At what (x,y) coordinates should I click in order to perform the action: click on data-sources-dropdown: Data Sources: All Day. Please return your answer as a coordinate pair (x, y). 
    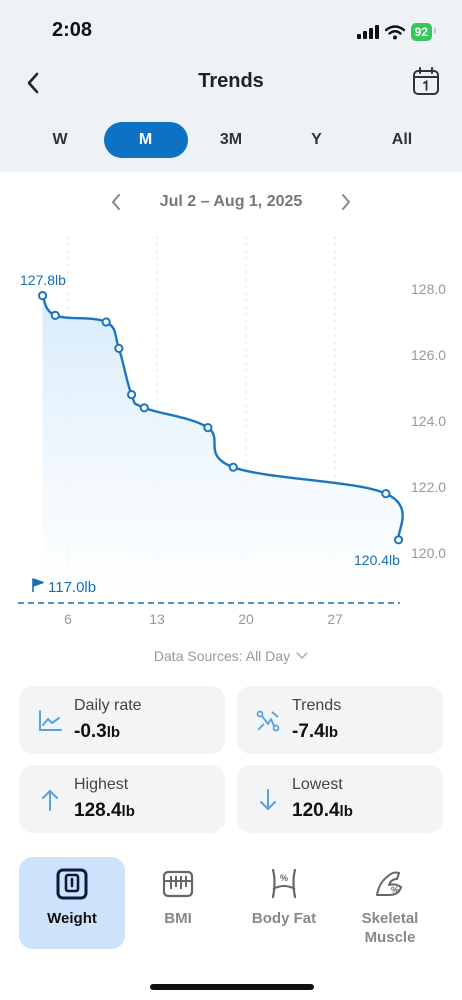
    Looking at the image, I should click on (231, 656).